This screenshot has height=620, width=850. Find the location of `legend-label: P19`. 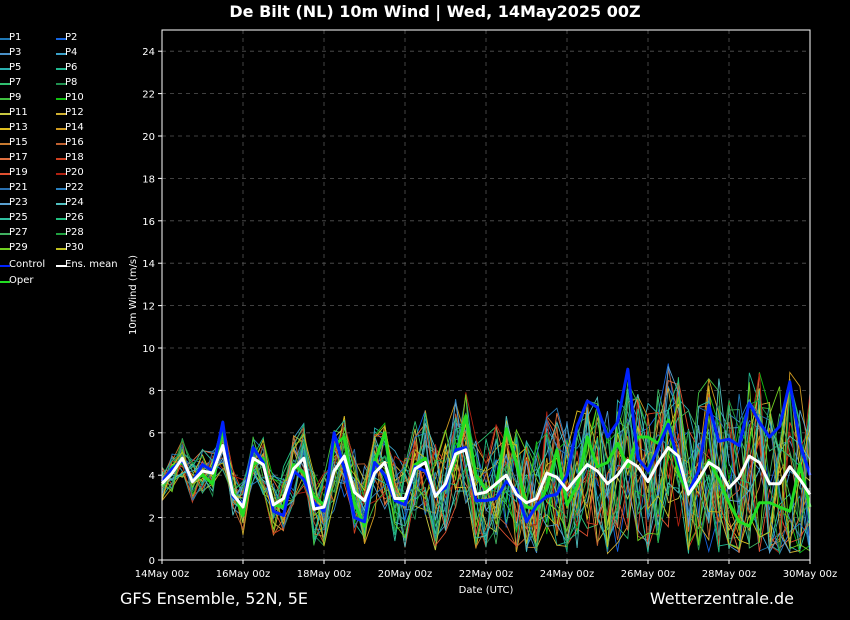

legend-label: P19 is located at coordinates (18, 172).